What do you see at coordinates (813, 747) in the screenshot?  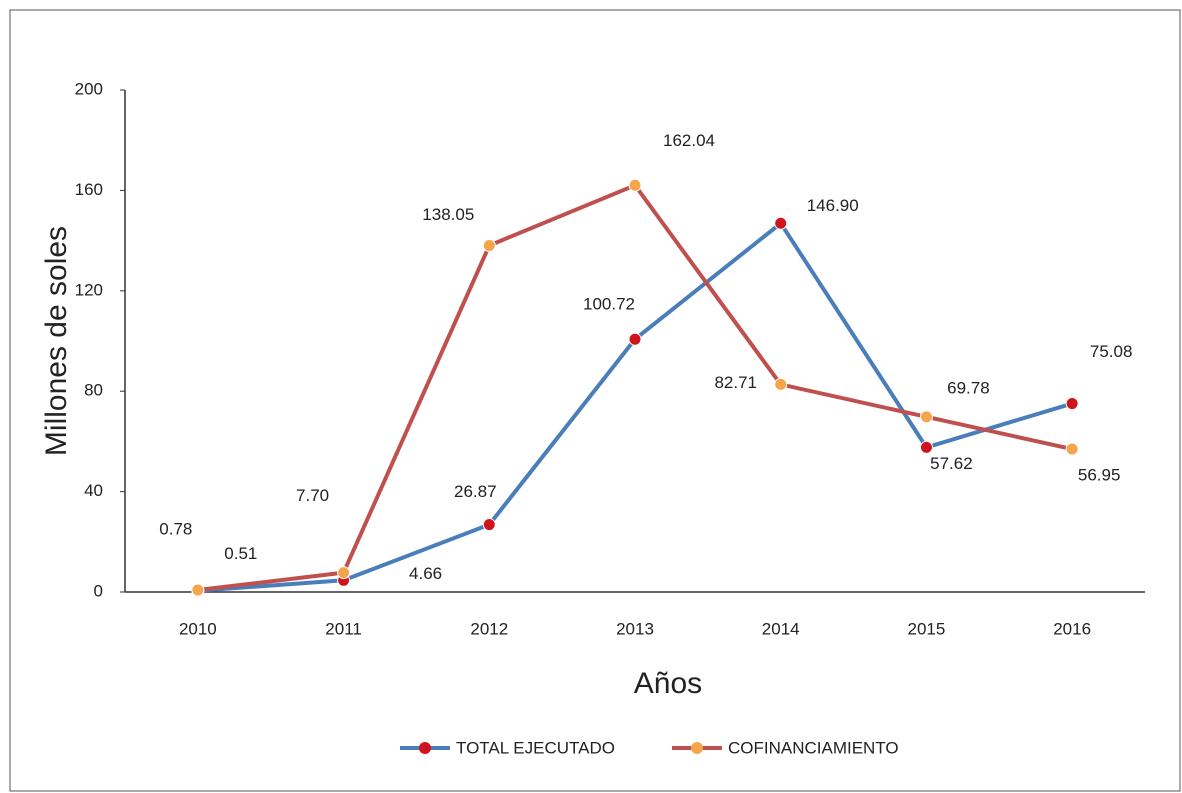 I see `legend-label: COFINANCIAMIENTO` at bounding box center [813, 747].